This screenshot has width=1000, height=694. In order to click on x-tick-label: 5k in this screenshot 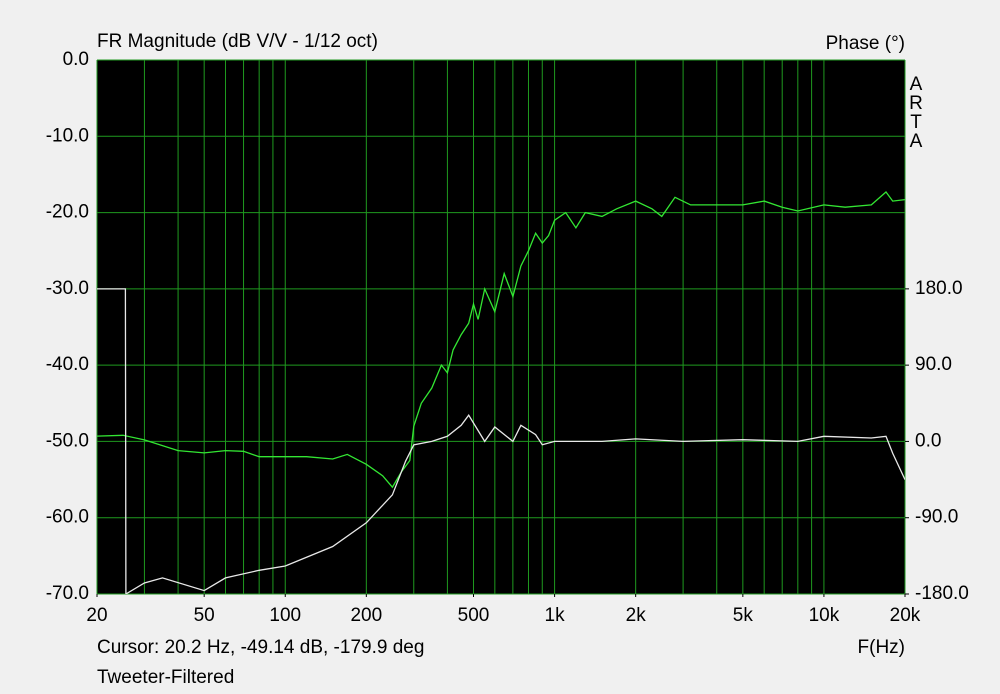, I will do `click(743, 615)`.